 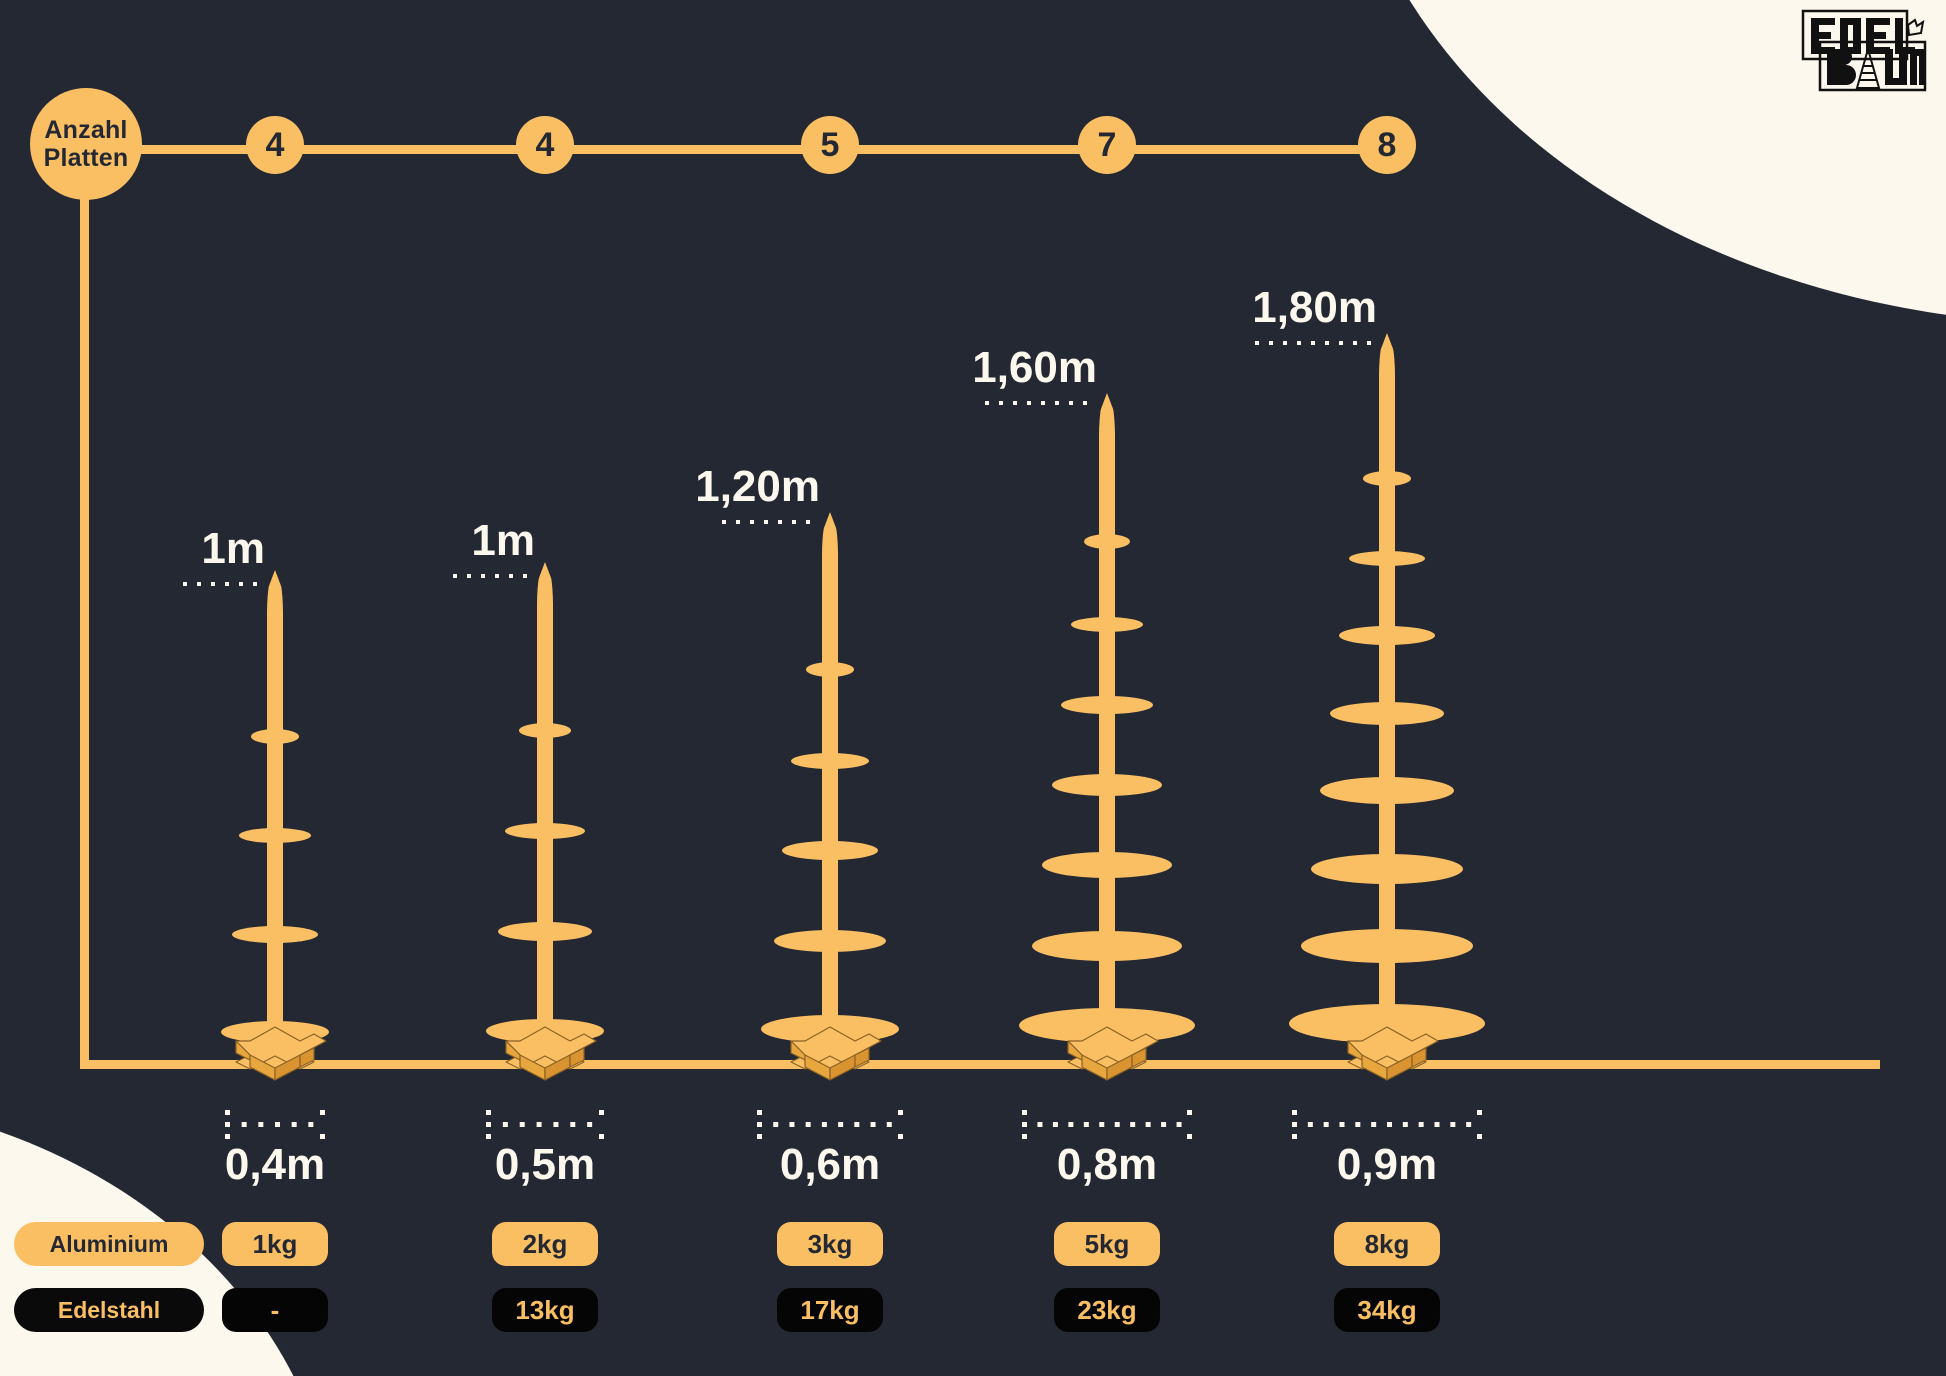 I want to click on height-label-2: 1m, so click(x=506, y=541).